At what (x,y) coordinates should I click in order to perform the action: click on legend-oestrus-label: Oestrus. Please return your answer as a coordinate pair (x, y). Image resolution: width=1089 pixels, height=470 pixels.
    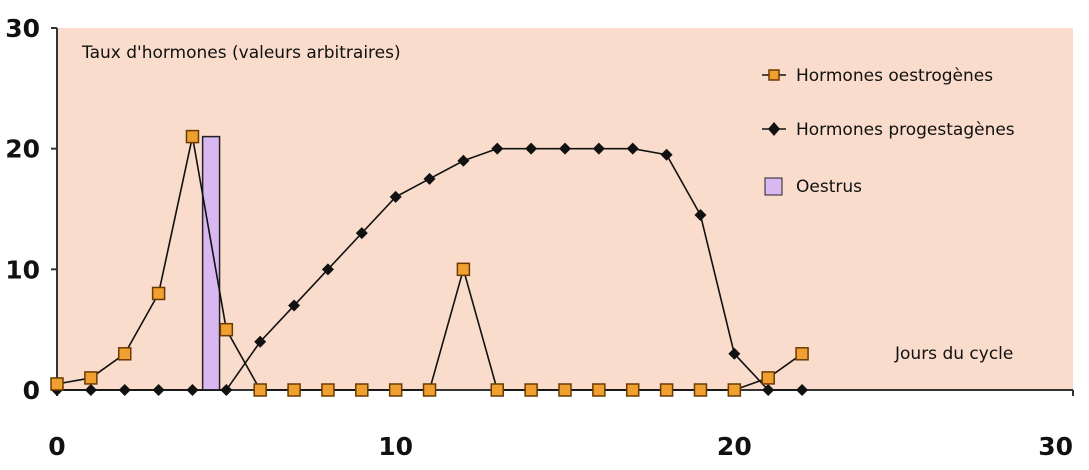
    Looking at the image, I should click on (829, 187).